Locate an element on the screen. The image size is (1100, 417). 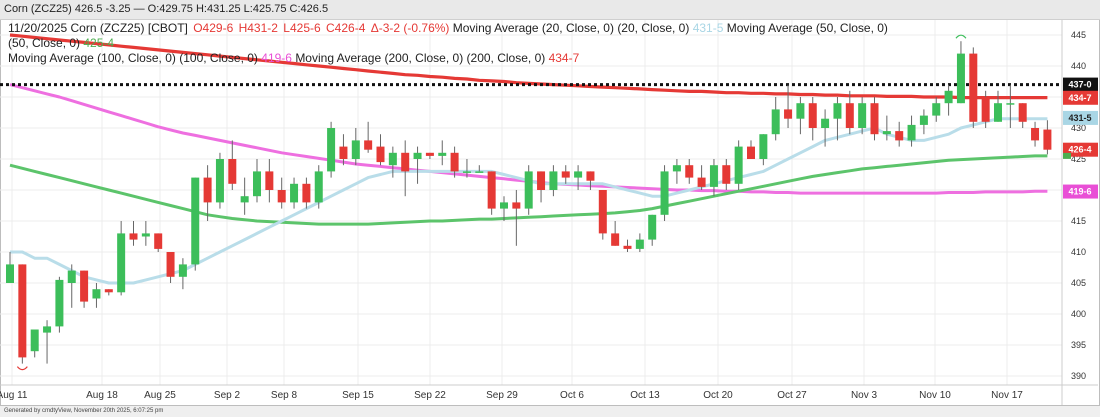
x-tick-label: Sep 15 is located at coordinates (358, 395).